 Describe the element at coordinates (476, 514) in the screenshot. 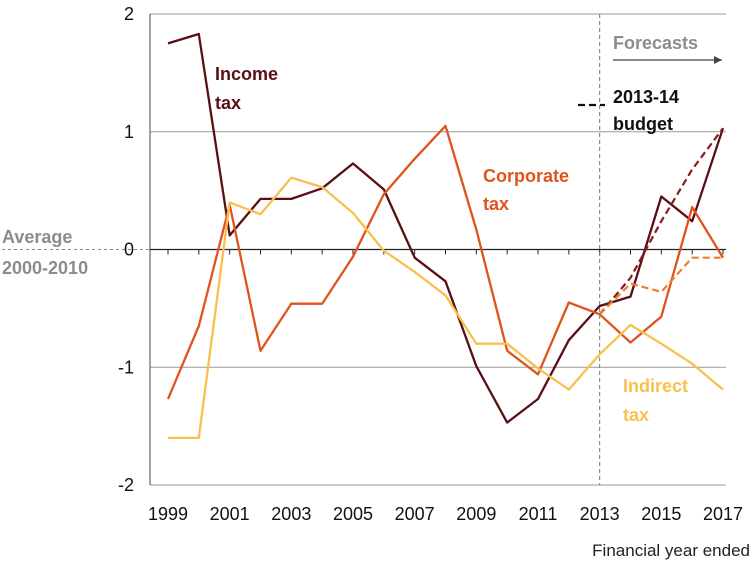

I see `x-tick-label: 2009` at that location.